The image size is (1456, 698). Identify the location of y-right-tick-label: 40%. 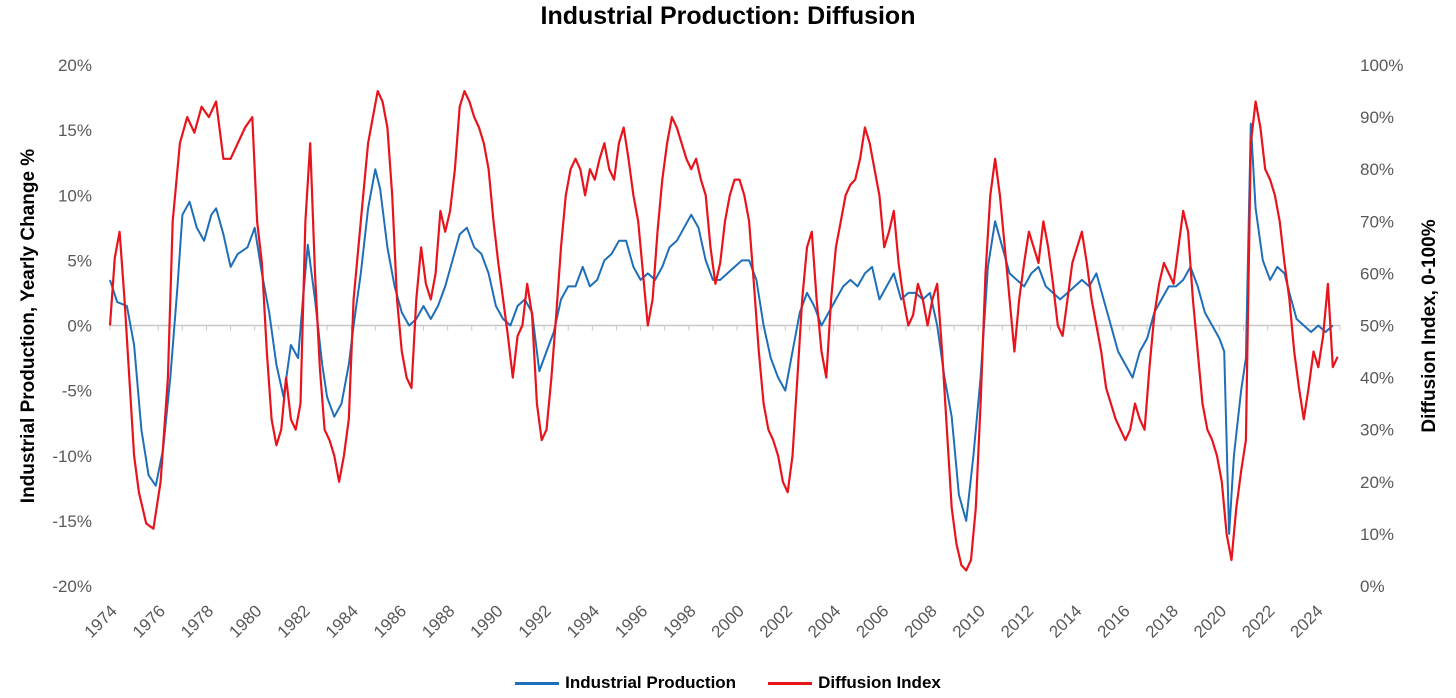
(1377, 378).